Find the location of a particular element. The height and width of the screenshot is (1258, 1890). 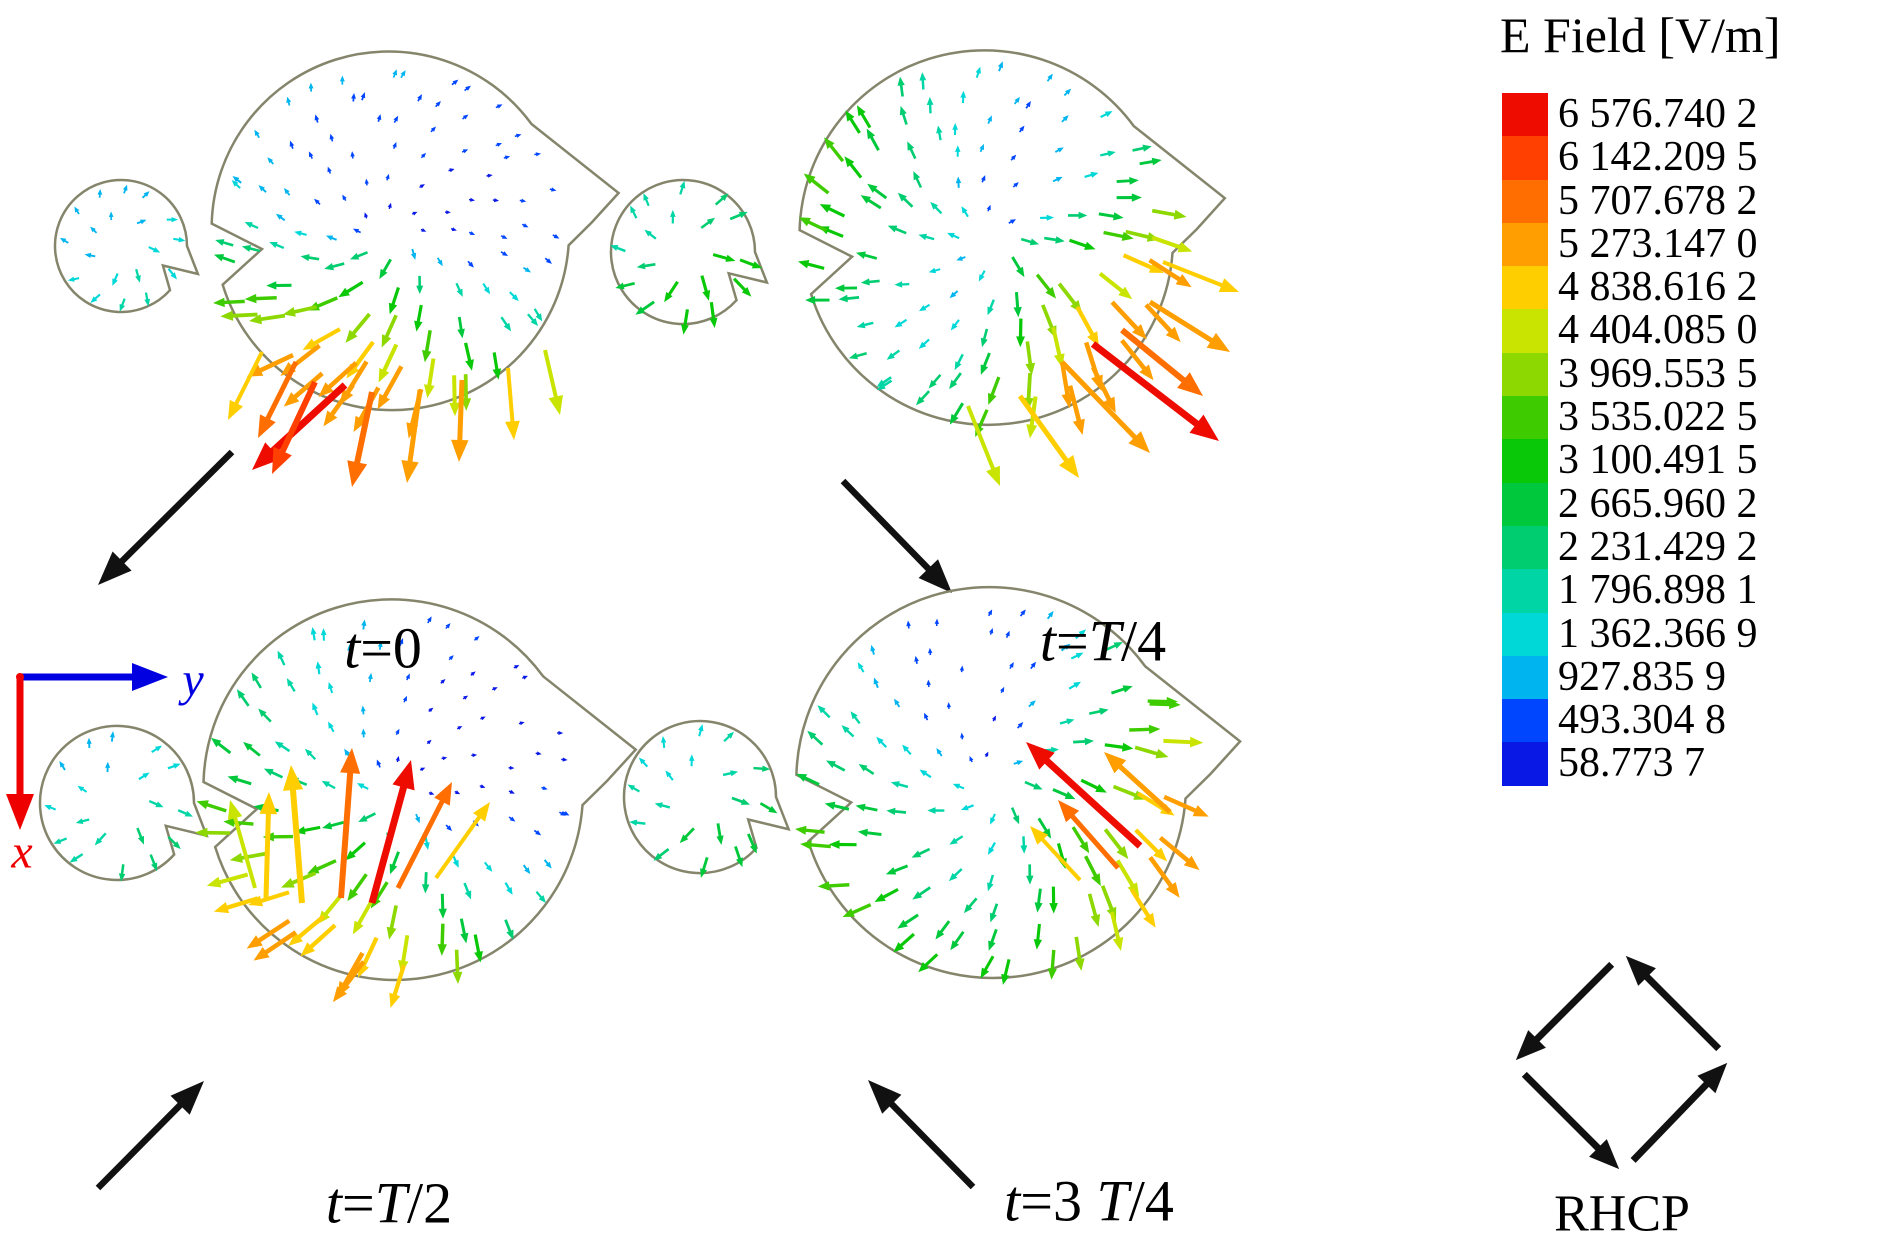

subplot-label-t-half: t=T/2 is located at coordinates (389, 1203).